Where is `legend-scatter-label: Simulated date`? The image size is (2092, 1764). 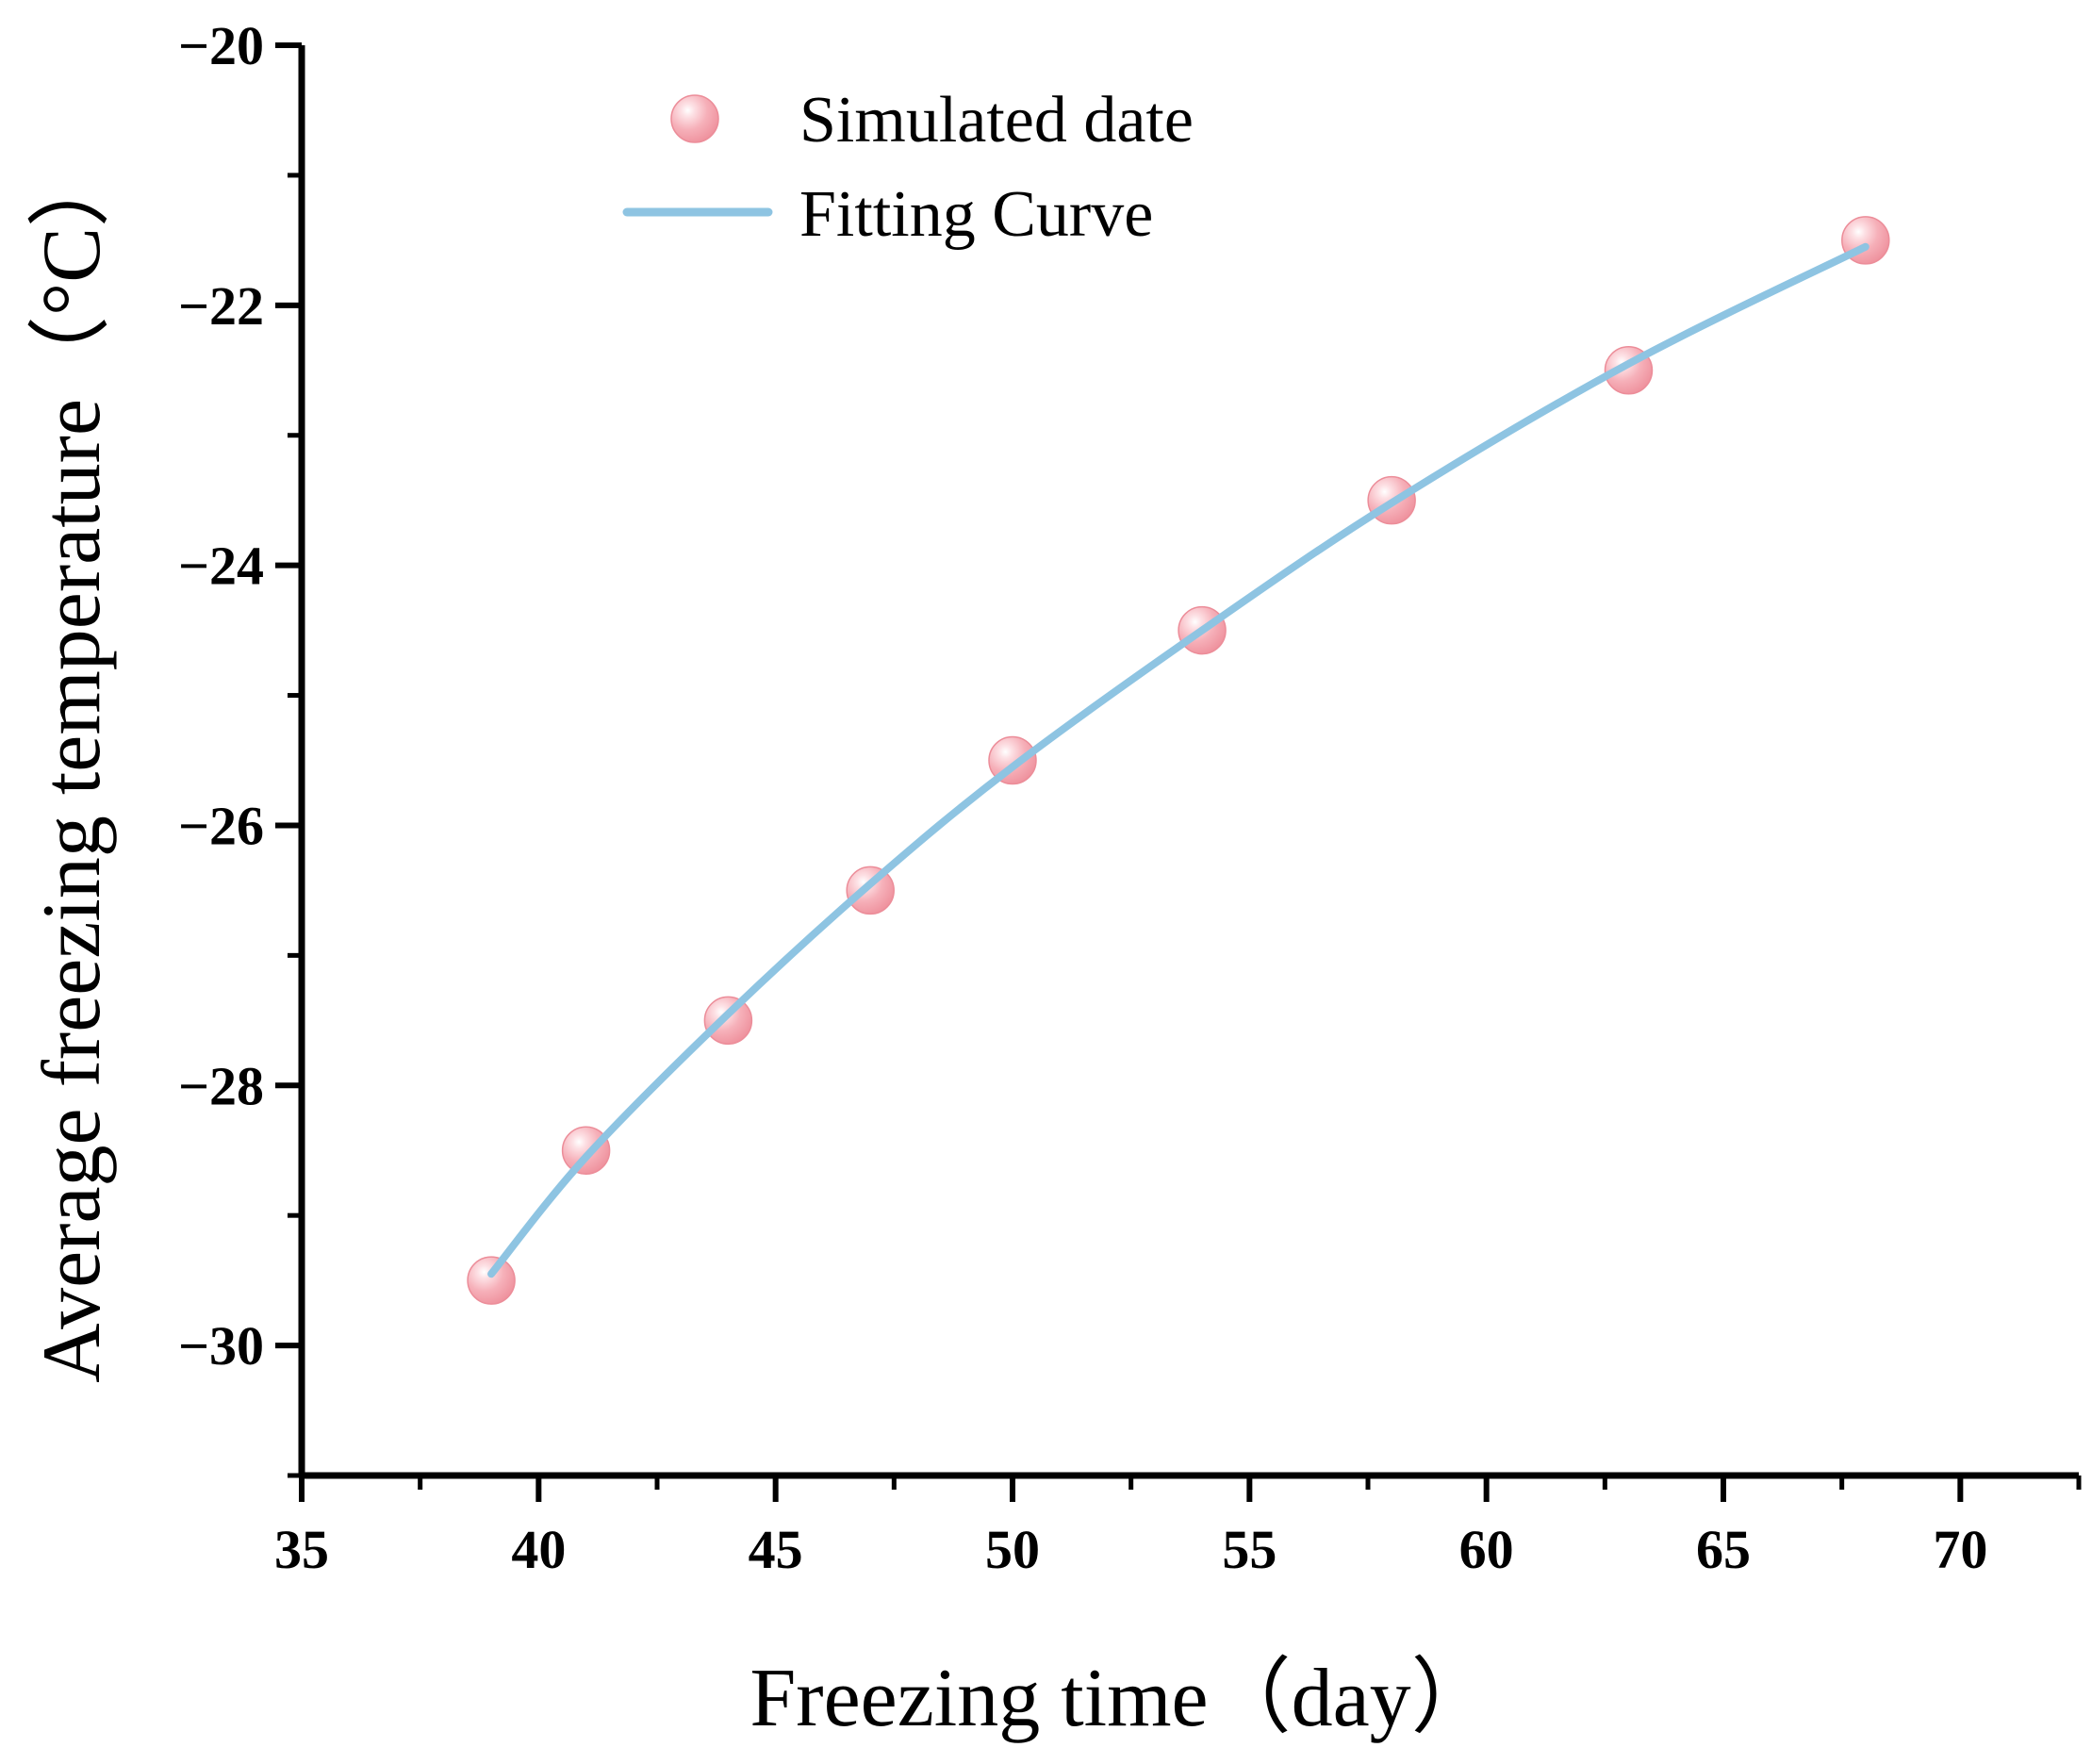 legend-scatter-label: Simulated date is located at coordinates (997, 120).